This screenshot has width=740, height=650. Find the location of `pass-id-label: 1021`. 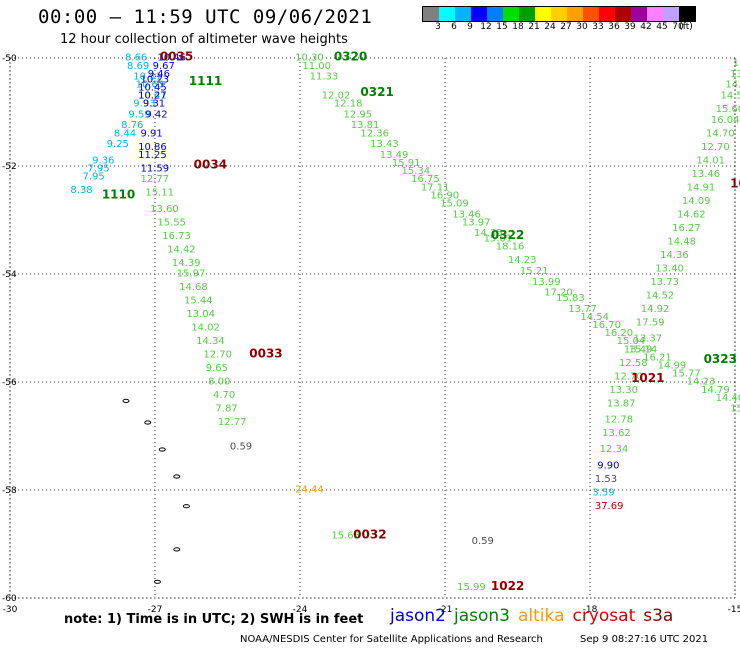

pass-id-label: 1021 is located at coordinates (647, 378).